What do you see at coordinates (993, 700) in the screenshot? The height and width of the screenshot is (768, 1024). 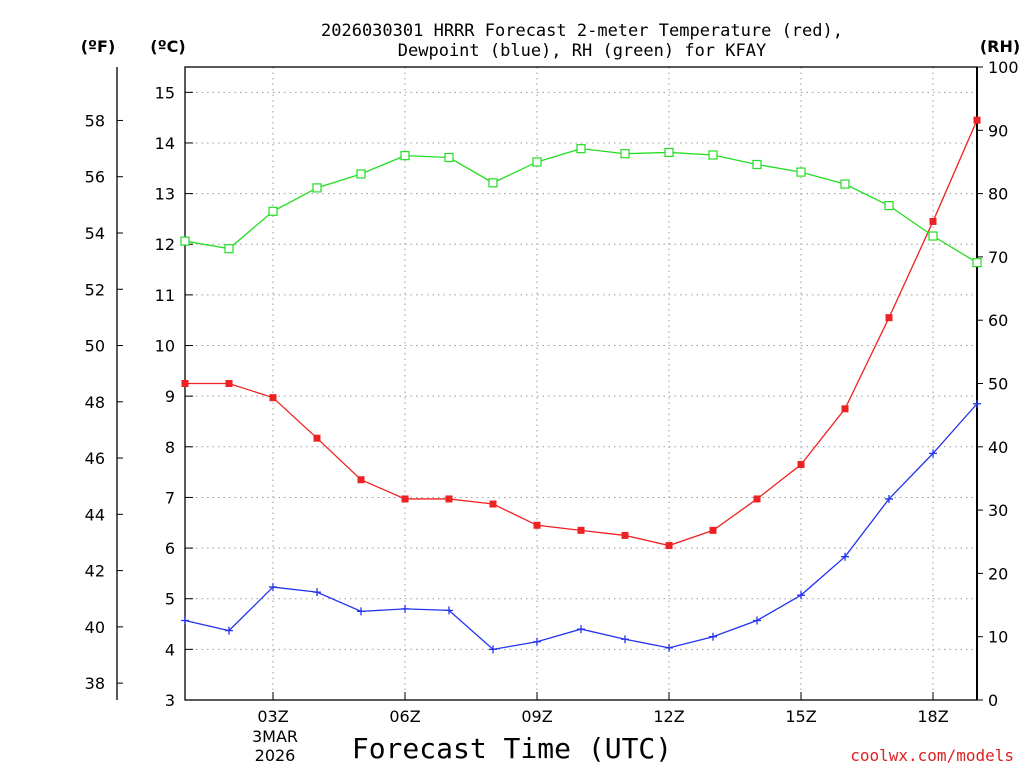 I see `rh-tick-label: 0` at bounding box center [993, 700].